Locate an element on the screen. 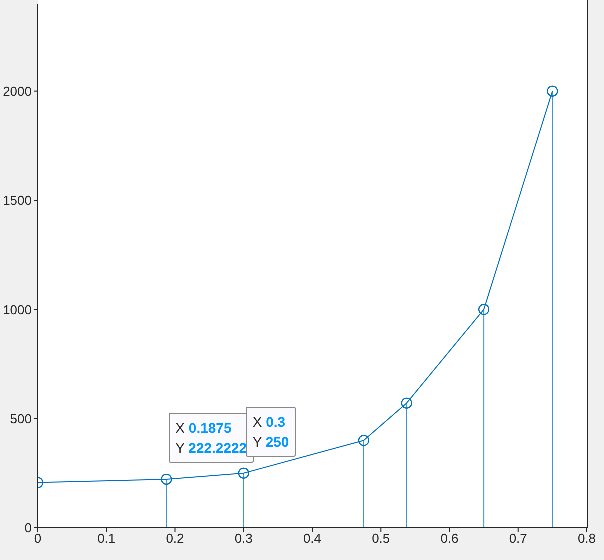 Image resolution: width=604 pixels, height=560 pixels. x-tick-label: 0.4 is located at coordinates (312, 538).